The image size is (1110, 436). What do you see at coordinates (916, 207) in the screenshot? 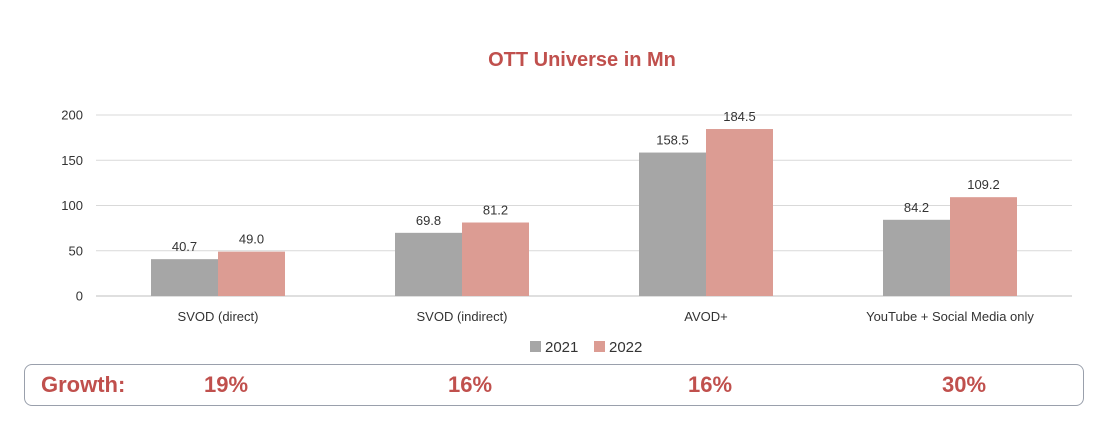
I see `data-label-2021-3: 84.2` at bounding box center [916, 207].